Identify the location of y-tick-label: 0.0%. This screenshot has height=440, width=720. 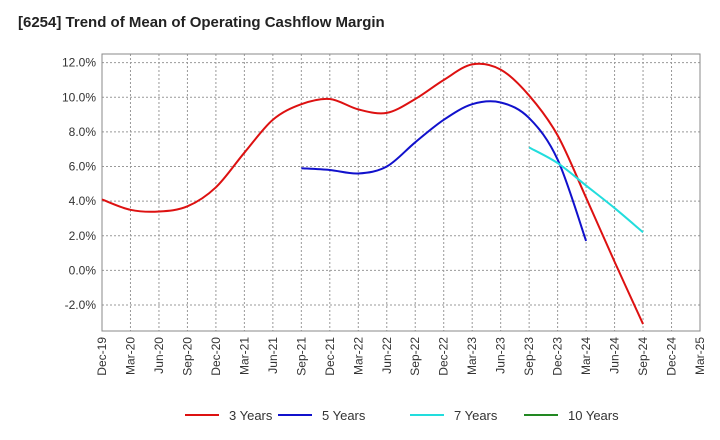
(83, 270).